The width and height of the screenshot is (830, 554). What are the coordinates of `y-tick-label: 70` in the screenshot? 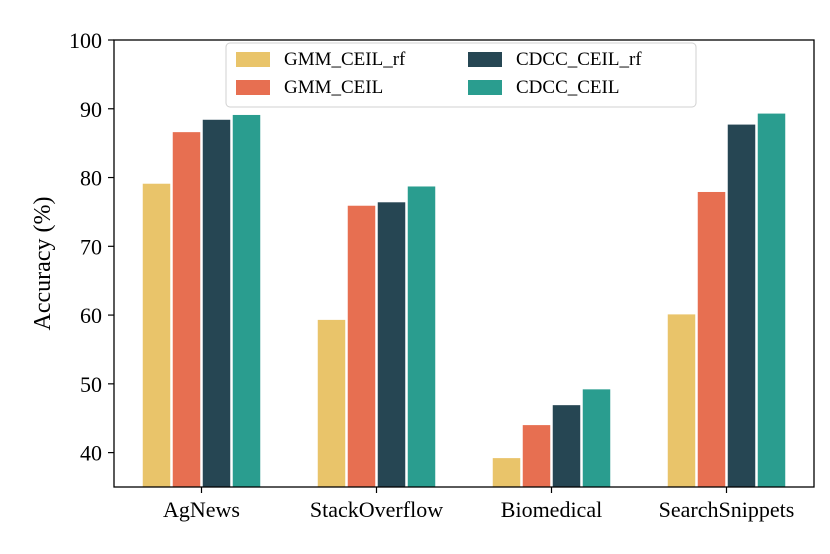 It's located at (91, 246).